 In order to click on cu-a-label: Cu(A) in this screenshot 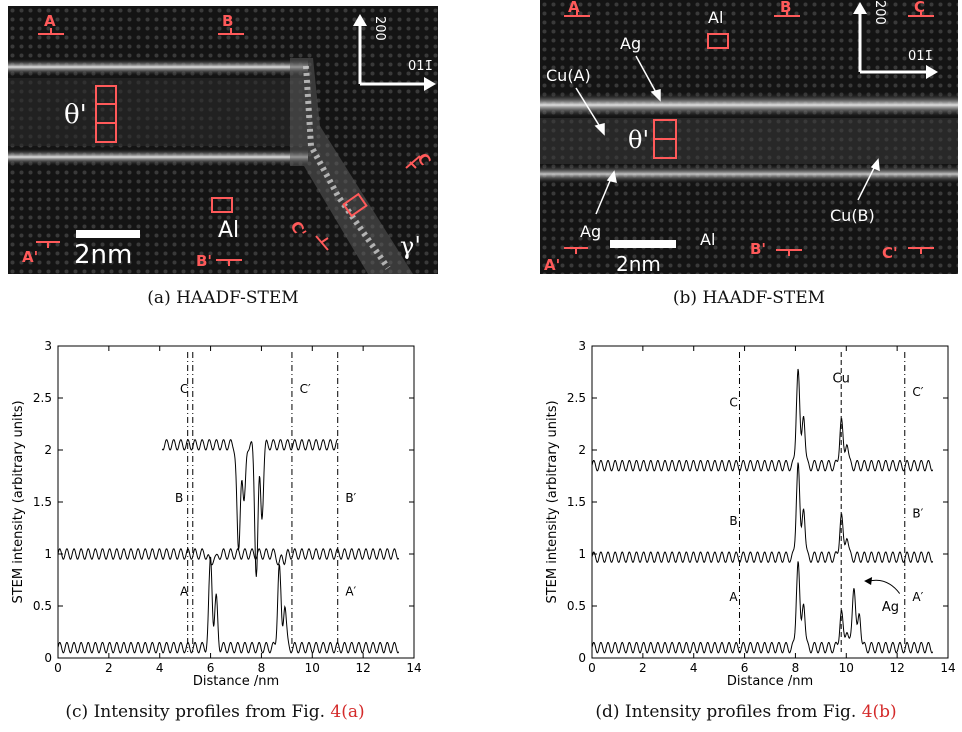, I will do `click(568, 75)`.